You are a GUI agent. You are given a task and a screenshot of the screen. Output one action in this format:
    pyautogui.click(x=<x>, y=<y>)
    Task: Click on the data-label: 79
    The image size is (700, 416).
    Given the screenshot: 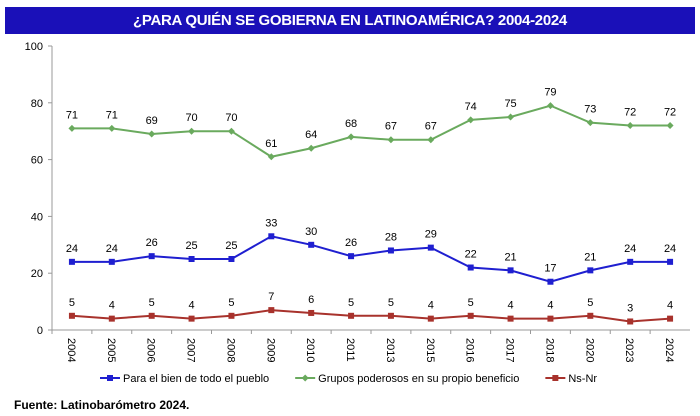 What is the action you would take?
    pyautogui.click(x=550, y=93)
    